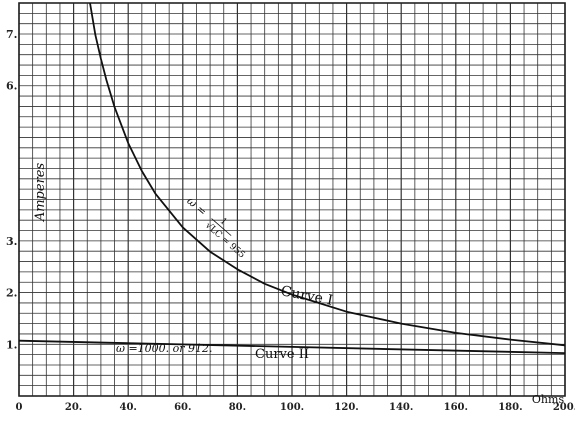 Image resolution: width=575 pixels, height=426 pixels. What do you see at coordinates (164, 348) in the screenshot?
I see `formula2-annotation: ω =1000. or 912.` at bounding box center [164, 348].